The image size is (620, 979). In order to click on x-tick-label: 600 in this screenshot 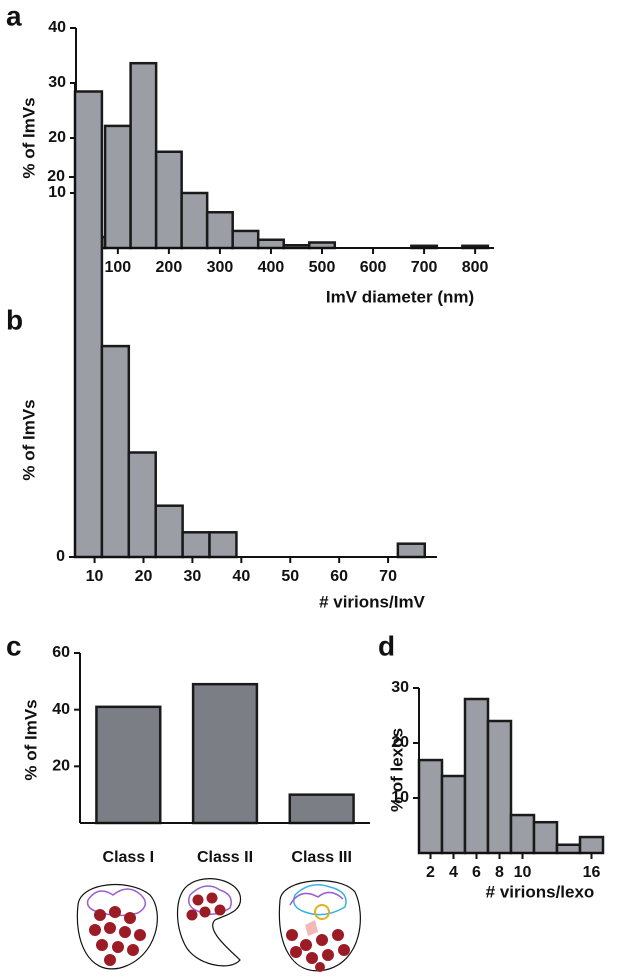, I will do `click(373, 267)`.